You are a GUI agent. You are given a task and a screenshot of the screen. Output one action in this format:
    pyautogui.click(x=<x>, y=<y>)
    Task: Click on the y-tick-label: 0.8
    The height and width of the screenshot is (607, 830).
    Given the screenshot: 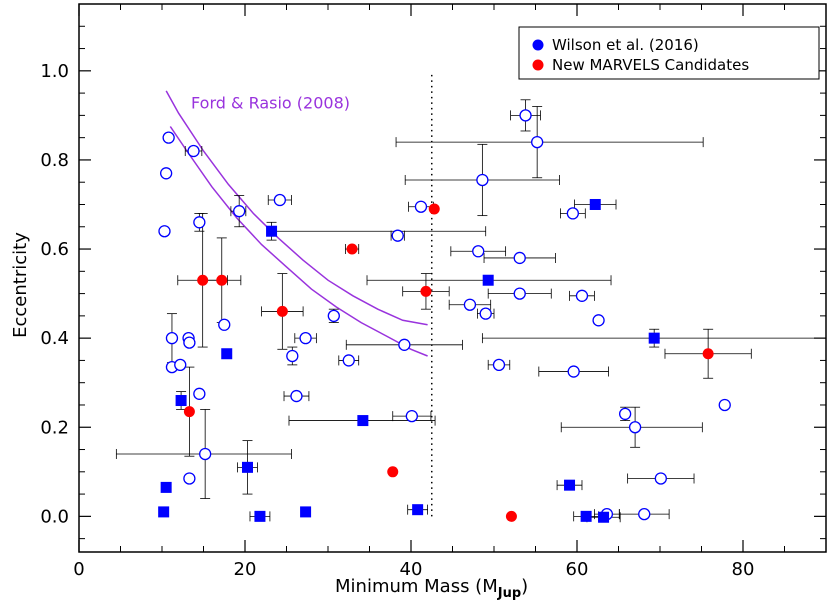 What is the action you would take?
    pyautogui.click(x=54, y=160)
    